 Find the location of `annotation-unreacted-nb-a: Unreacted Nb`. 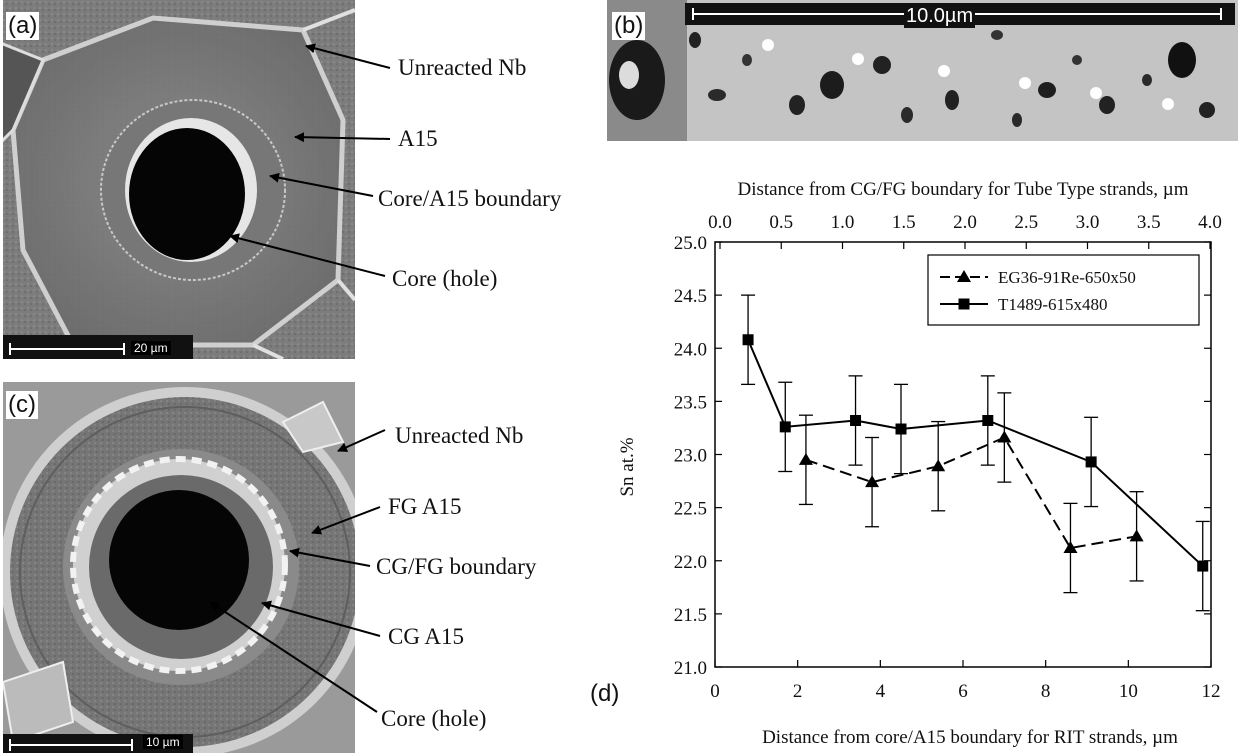

annotation-unreacted-nb-a: Unreacted Nb is located at coordinates (462, 67).